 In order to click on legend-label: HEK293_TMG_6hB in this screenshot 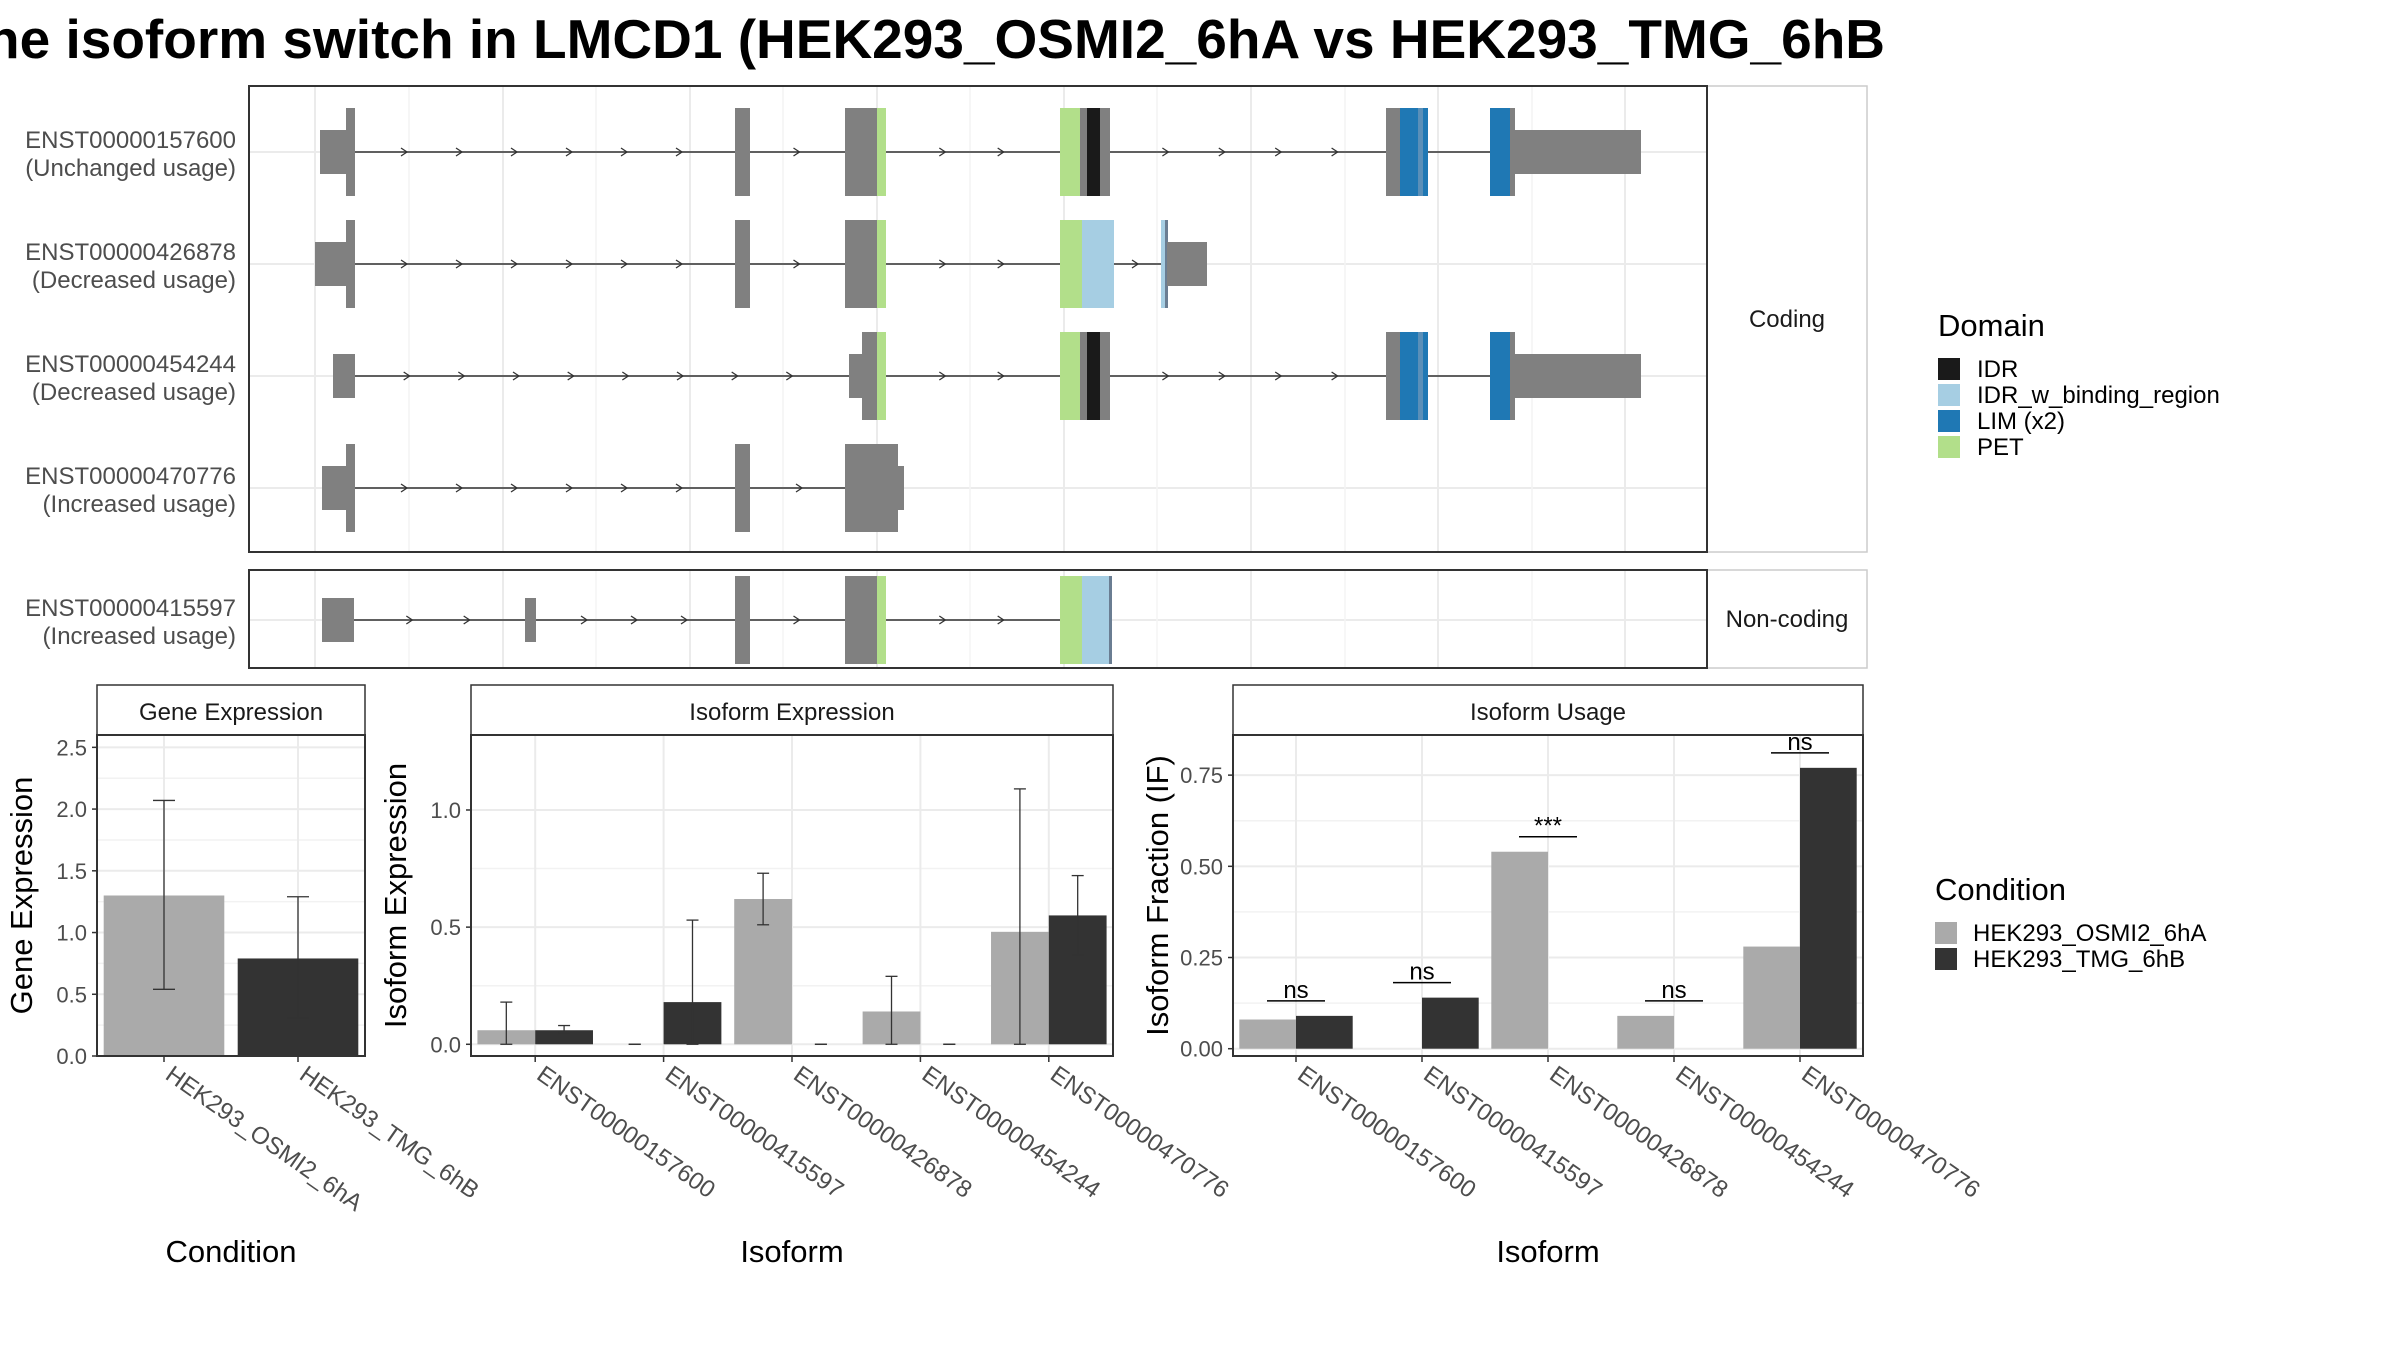, I will do `click(2079, 959)`.